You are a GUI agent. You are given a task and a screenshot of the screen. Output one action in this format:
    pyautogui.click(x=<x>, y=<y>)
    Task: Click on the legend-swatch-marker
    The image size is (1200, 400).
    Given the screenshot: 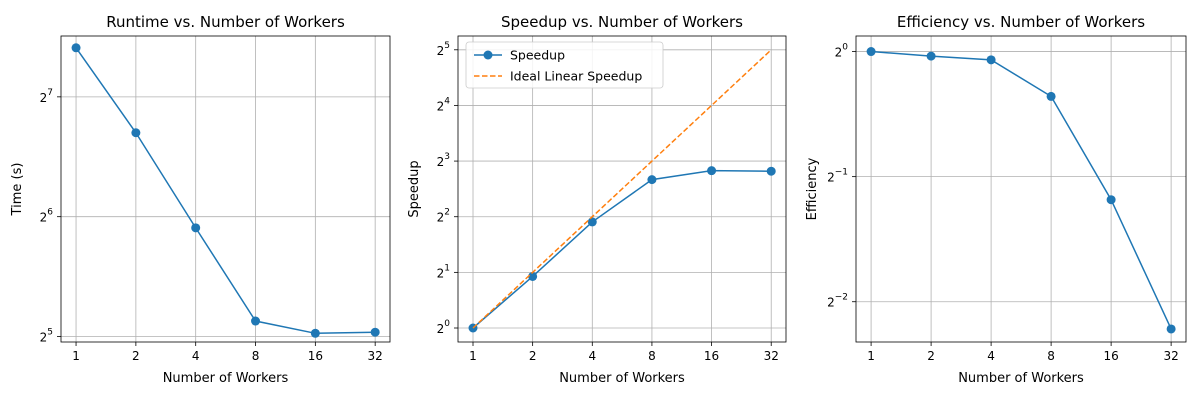 What is the action you would take?
    pyautogui.click(x=488, y=55)
    